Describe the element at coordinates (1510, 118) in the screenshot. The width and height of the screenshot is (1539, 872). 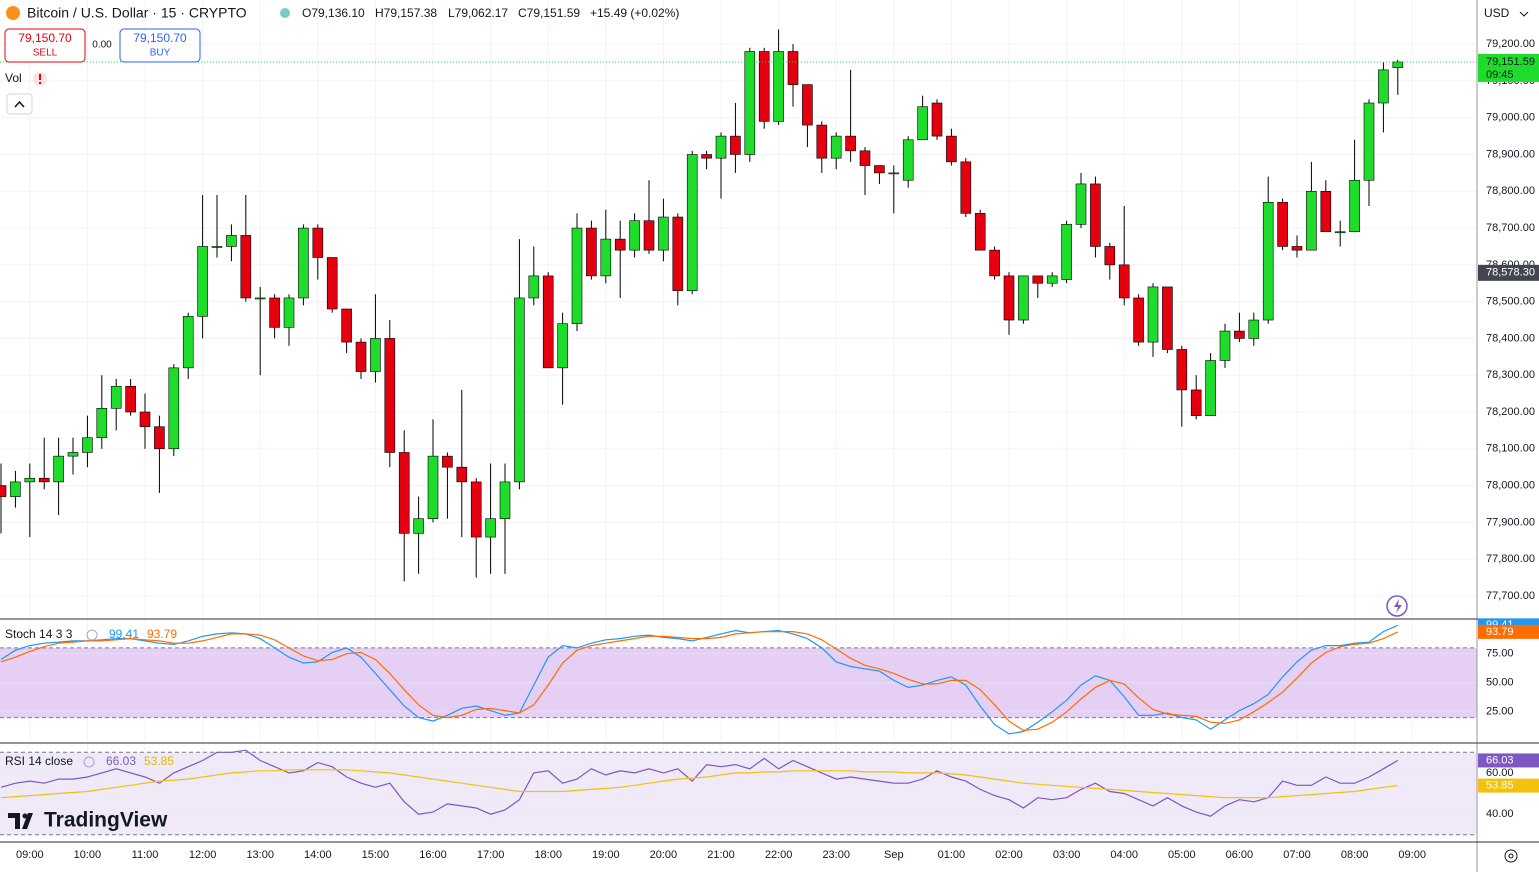
I see `y-tick-label: 79,000.00` at that location.